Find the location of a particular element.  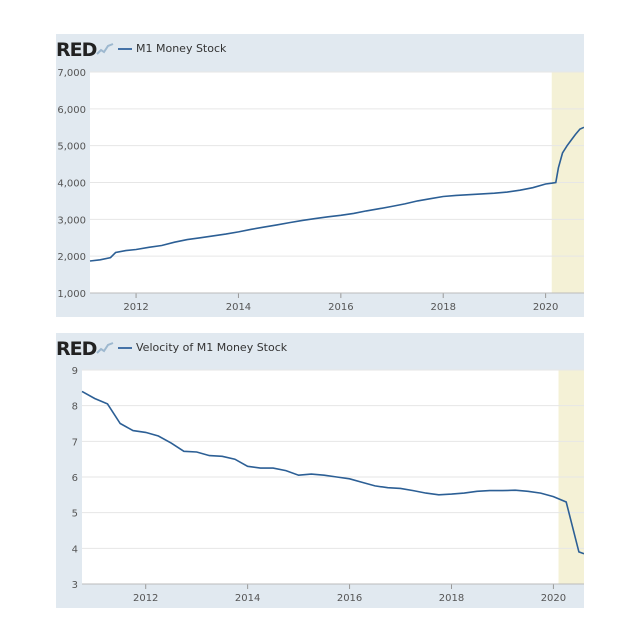

y-tick-label: 7 is located at coordinates (75, 442).